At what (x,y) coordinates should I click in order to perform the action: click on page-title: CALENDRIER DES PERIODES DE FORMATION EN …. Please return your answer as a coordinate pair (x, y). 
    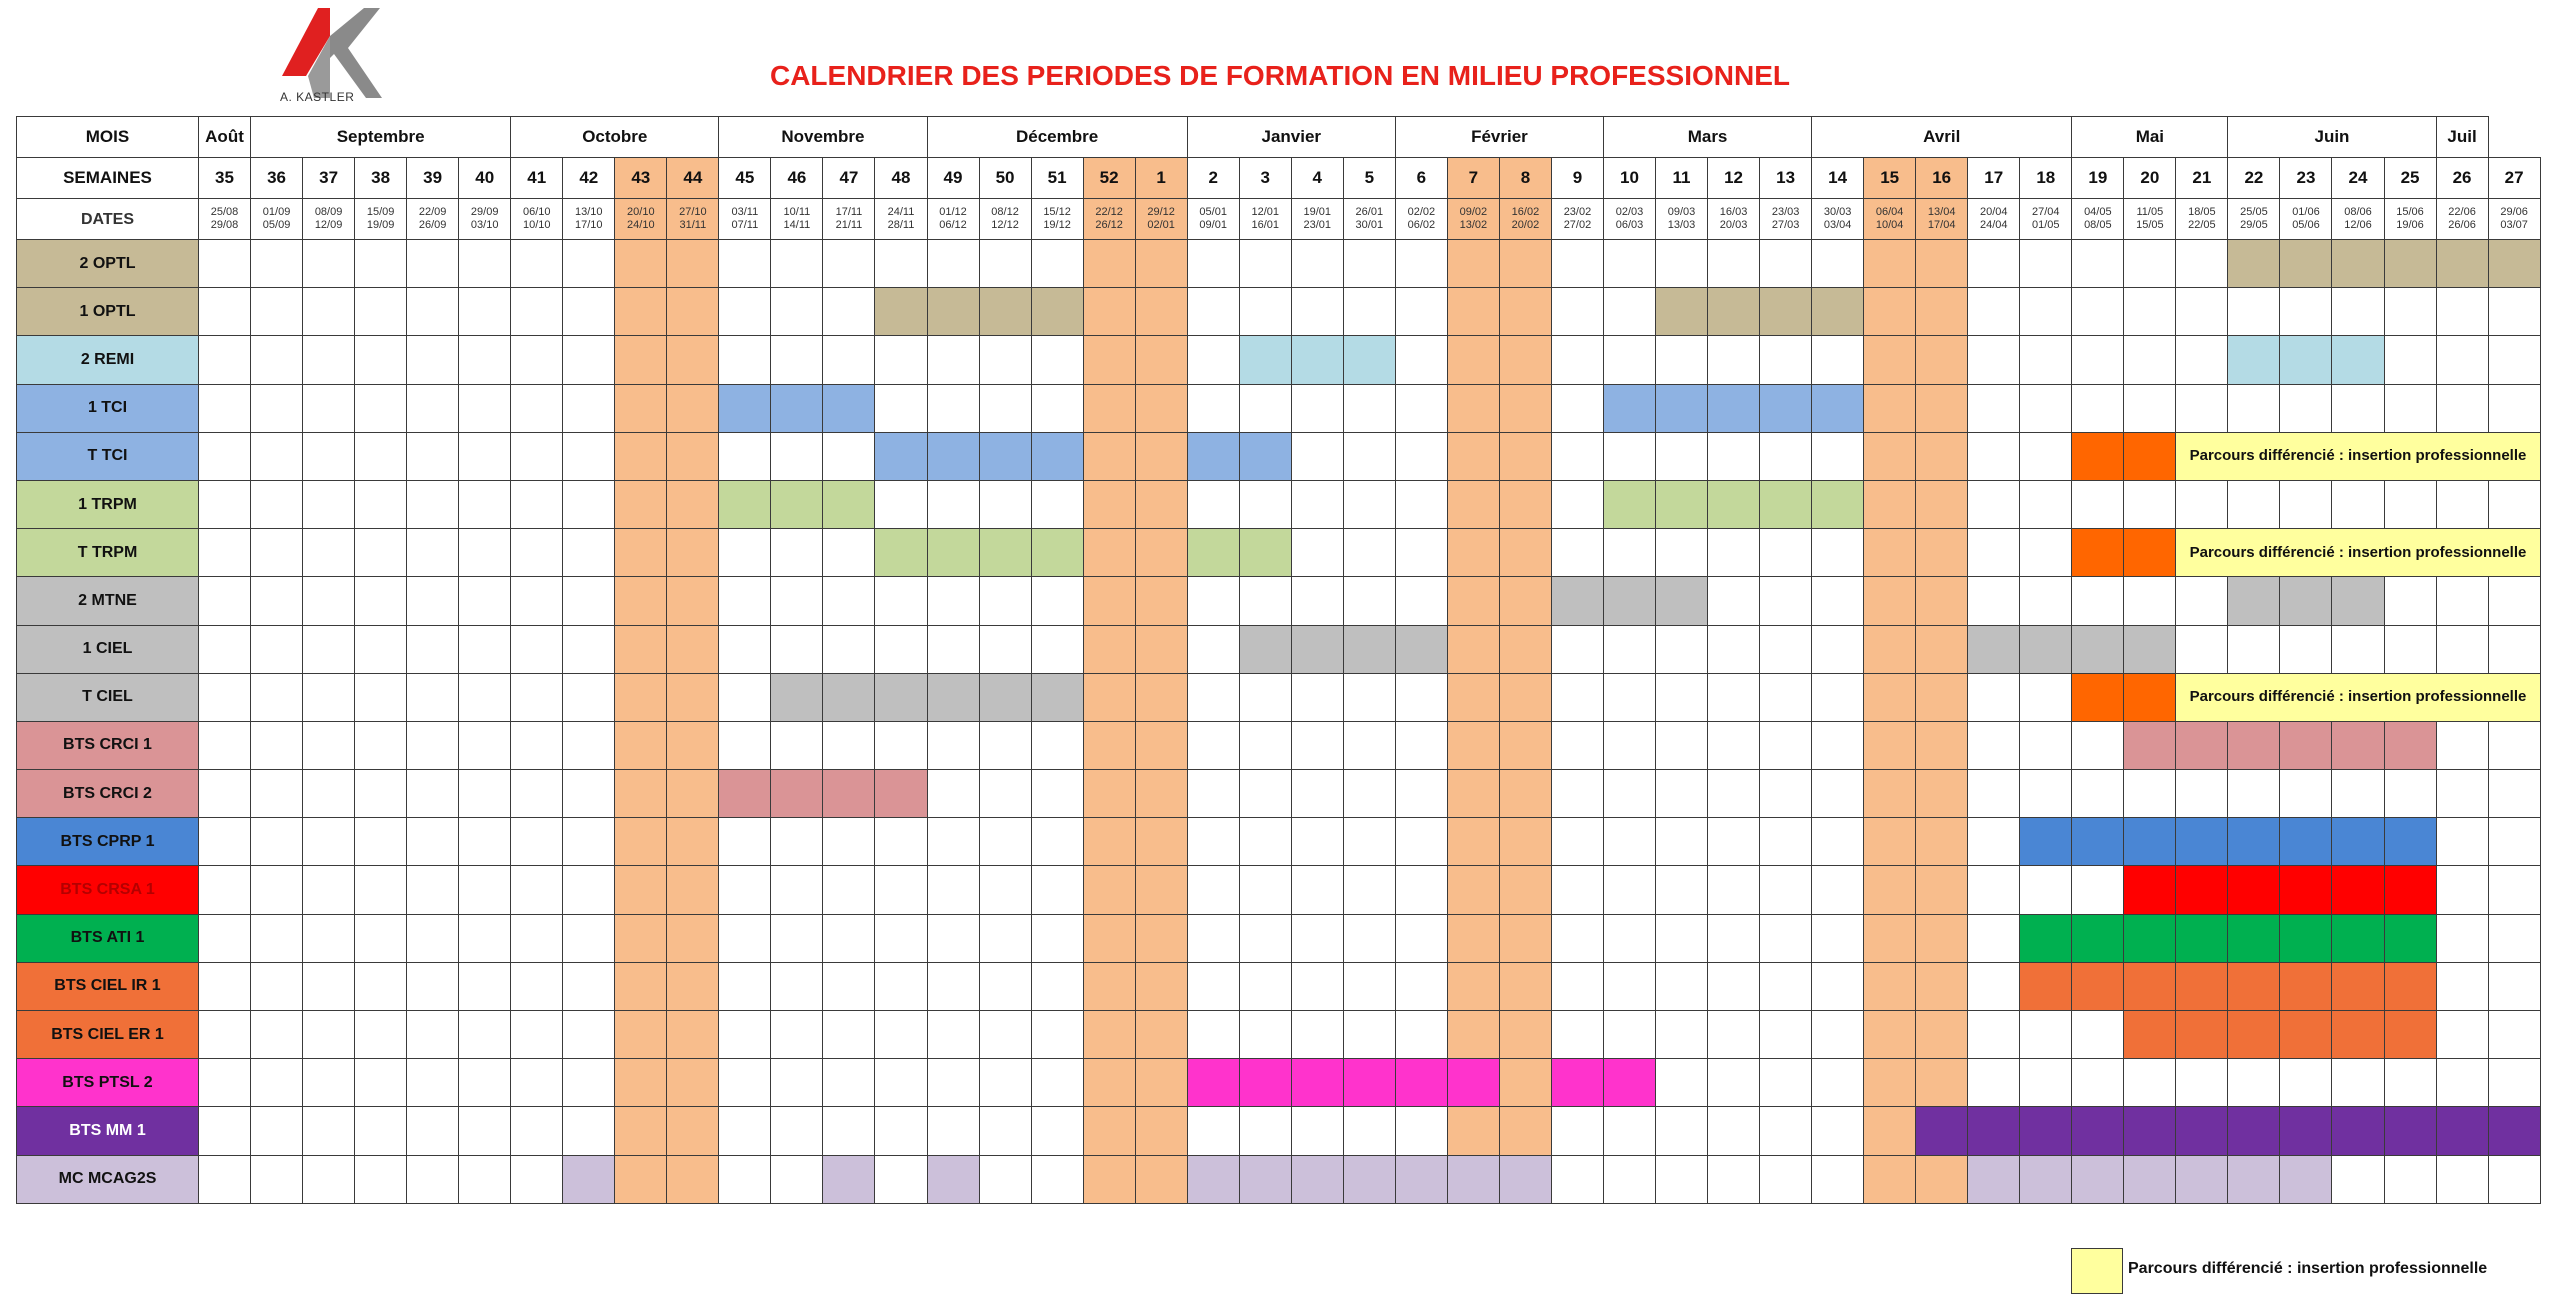
    Looking at the image, I should click on (1279, 75).